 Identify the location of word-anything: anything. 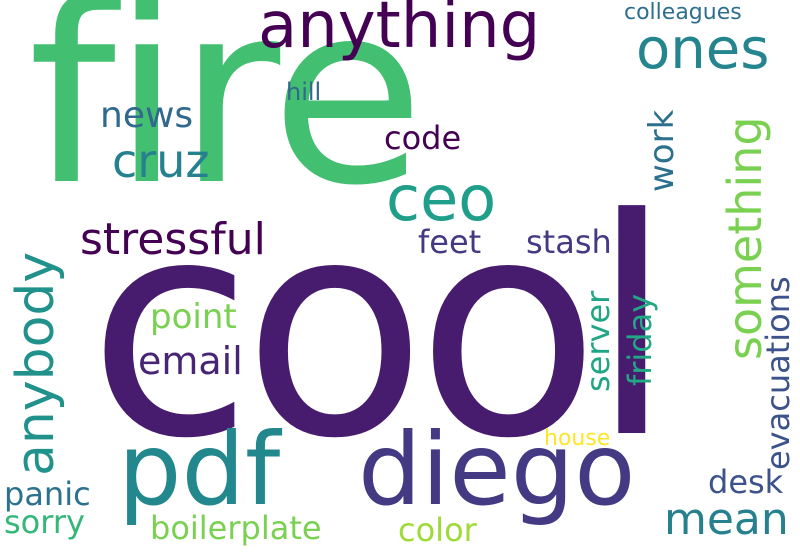
(399, 31).